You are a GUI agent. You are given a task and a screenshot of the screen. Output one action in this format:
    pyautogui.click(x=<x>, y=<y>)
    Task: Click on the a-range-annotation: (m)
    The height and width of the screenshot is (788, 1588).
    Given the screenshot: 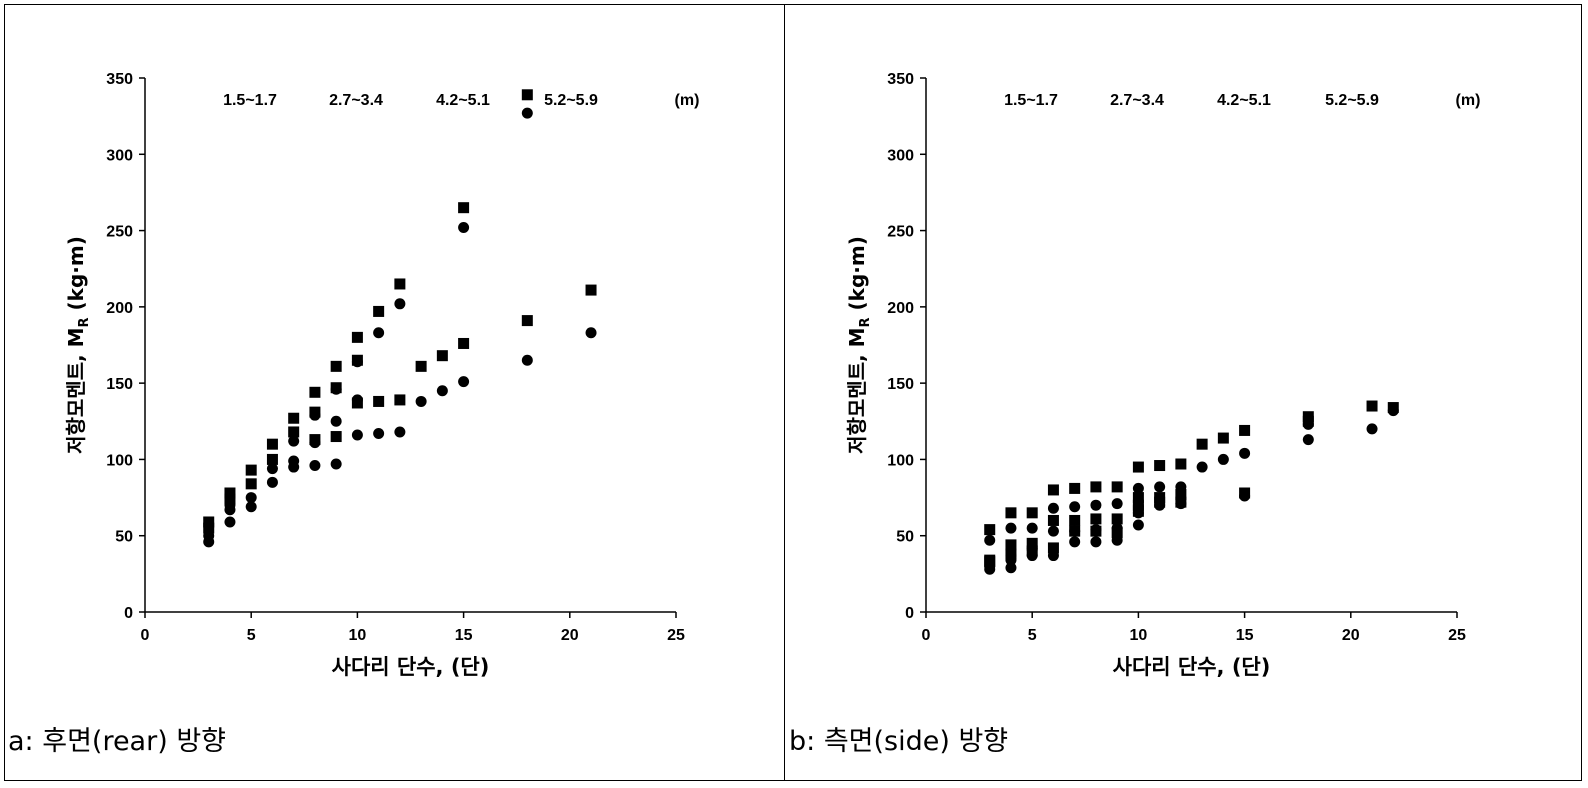 What is the action you would take?
    pyautogui.click(x=687, y=100)
    